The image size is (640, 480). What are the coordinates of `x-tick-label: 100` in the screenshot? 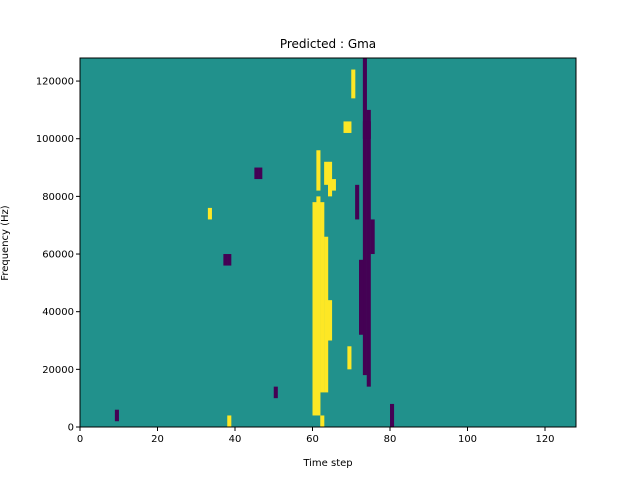 It's located at (467, 439).